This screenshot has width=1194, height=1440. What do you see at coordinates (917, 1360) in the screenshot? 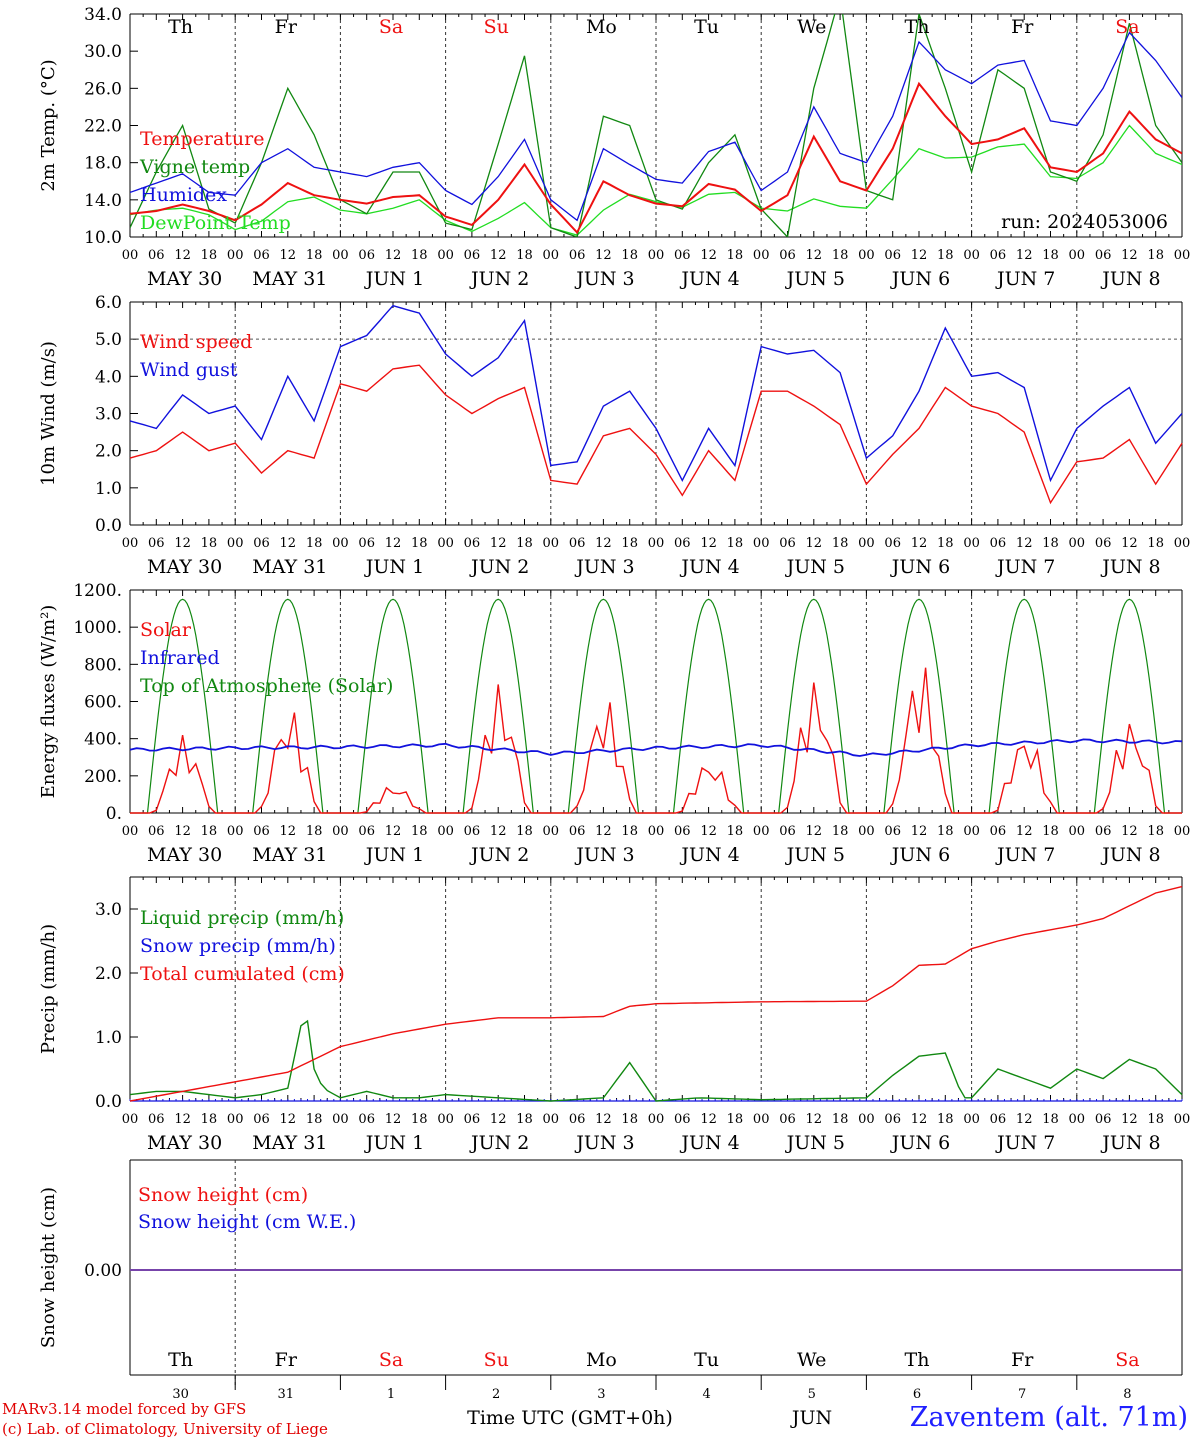
I see `bottom-weekday-label: Th` at bounding box center [917, 1360].